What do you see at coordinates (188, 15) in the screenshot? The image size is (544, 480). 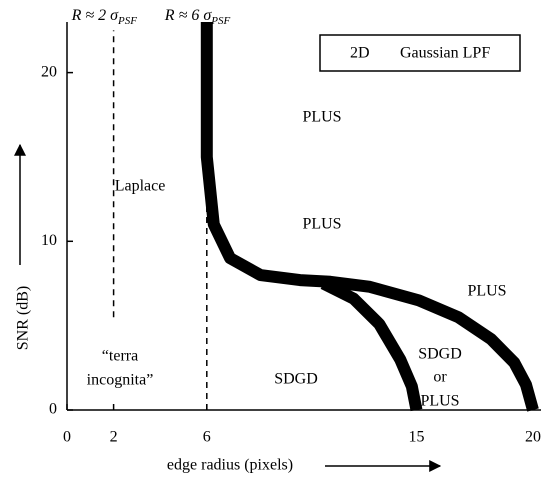 I see `reference-label-main: R ≈ 6 σ` at bounding box center [188, 15].